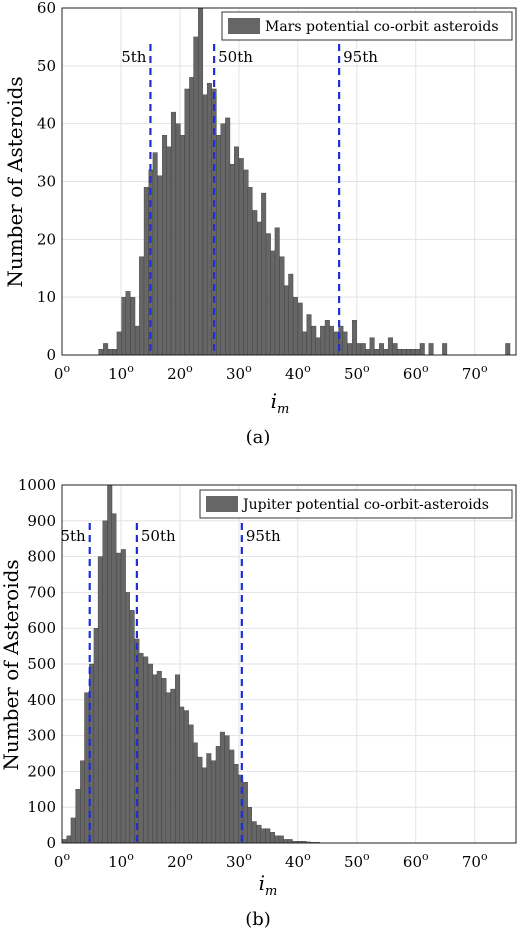  I want to click on y-tick-label: 0, so click(51, 843).